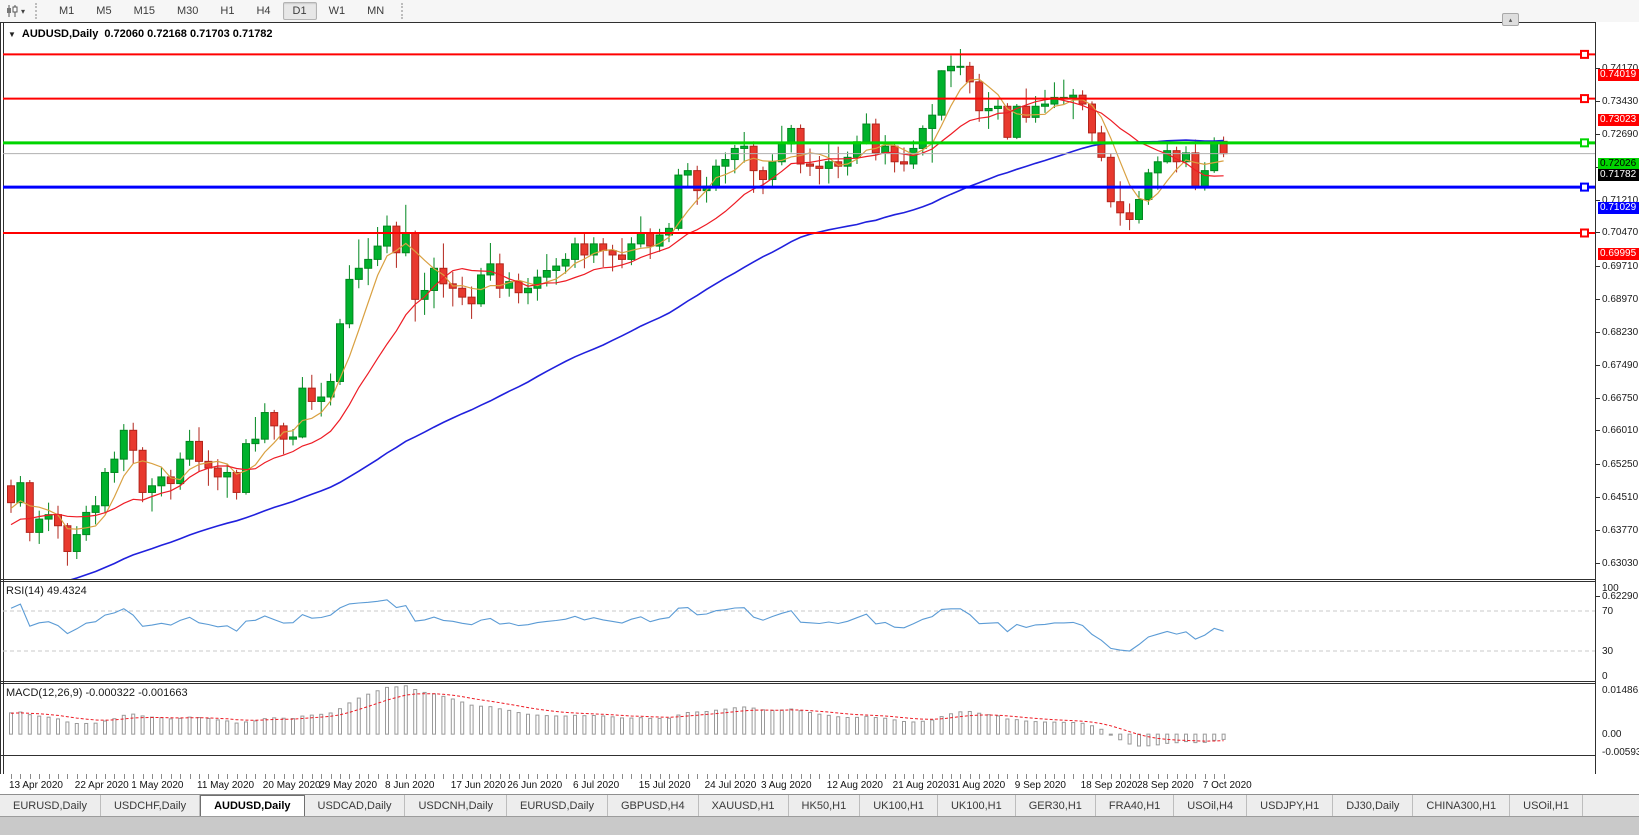 This screenshot has width=1639, height=835. Describe the element at coordinates (744, 806) in the screenshot. I see `chart-tab-xauusd-h1: XAUUSD,H1` at that location.